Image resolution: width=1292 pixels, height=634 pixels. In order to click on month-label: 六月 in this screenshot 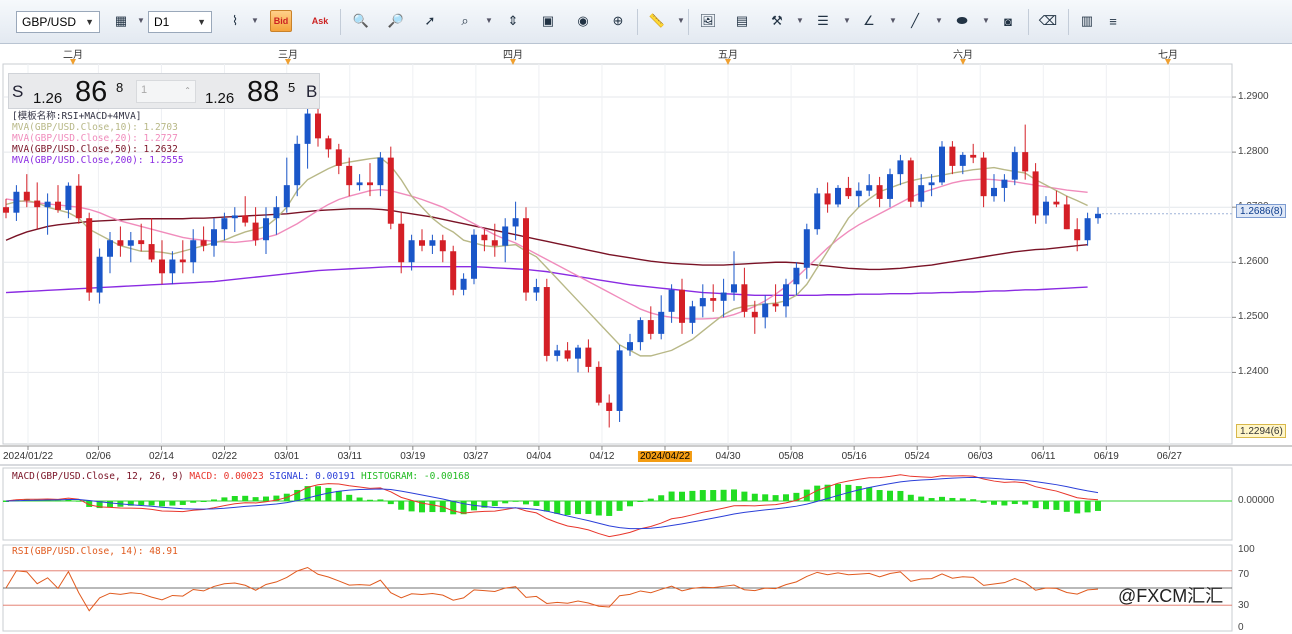, I will do `click(963, 55)`.